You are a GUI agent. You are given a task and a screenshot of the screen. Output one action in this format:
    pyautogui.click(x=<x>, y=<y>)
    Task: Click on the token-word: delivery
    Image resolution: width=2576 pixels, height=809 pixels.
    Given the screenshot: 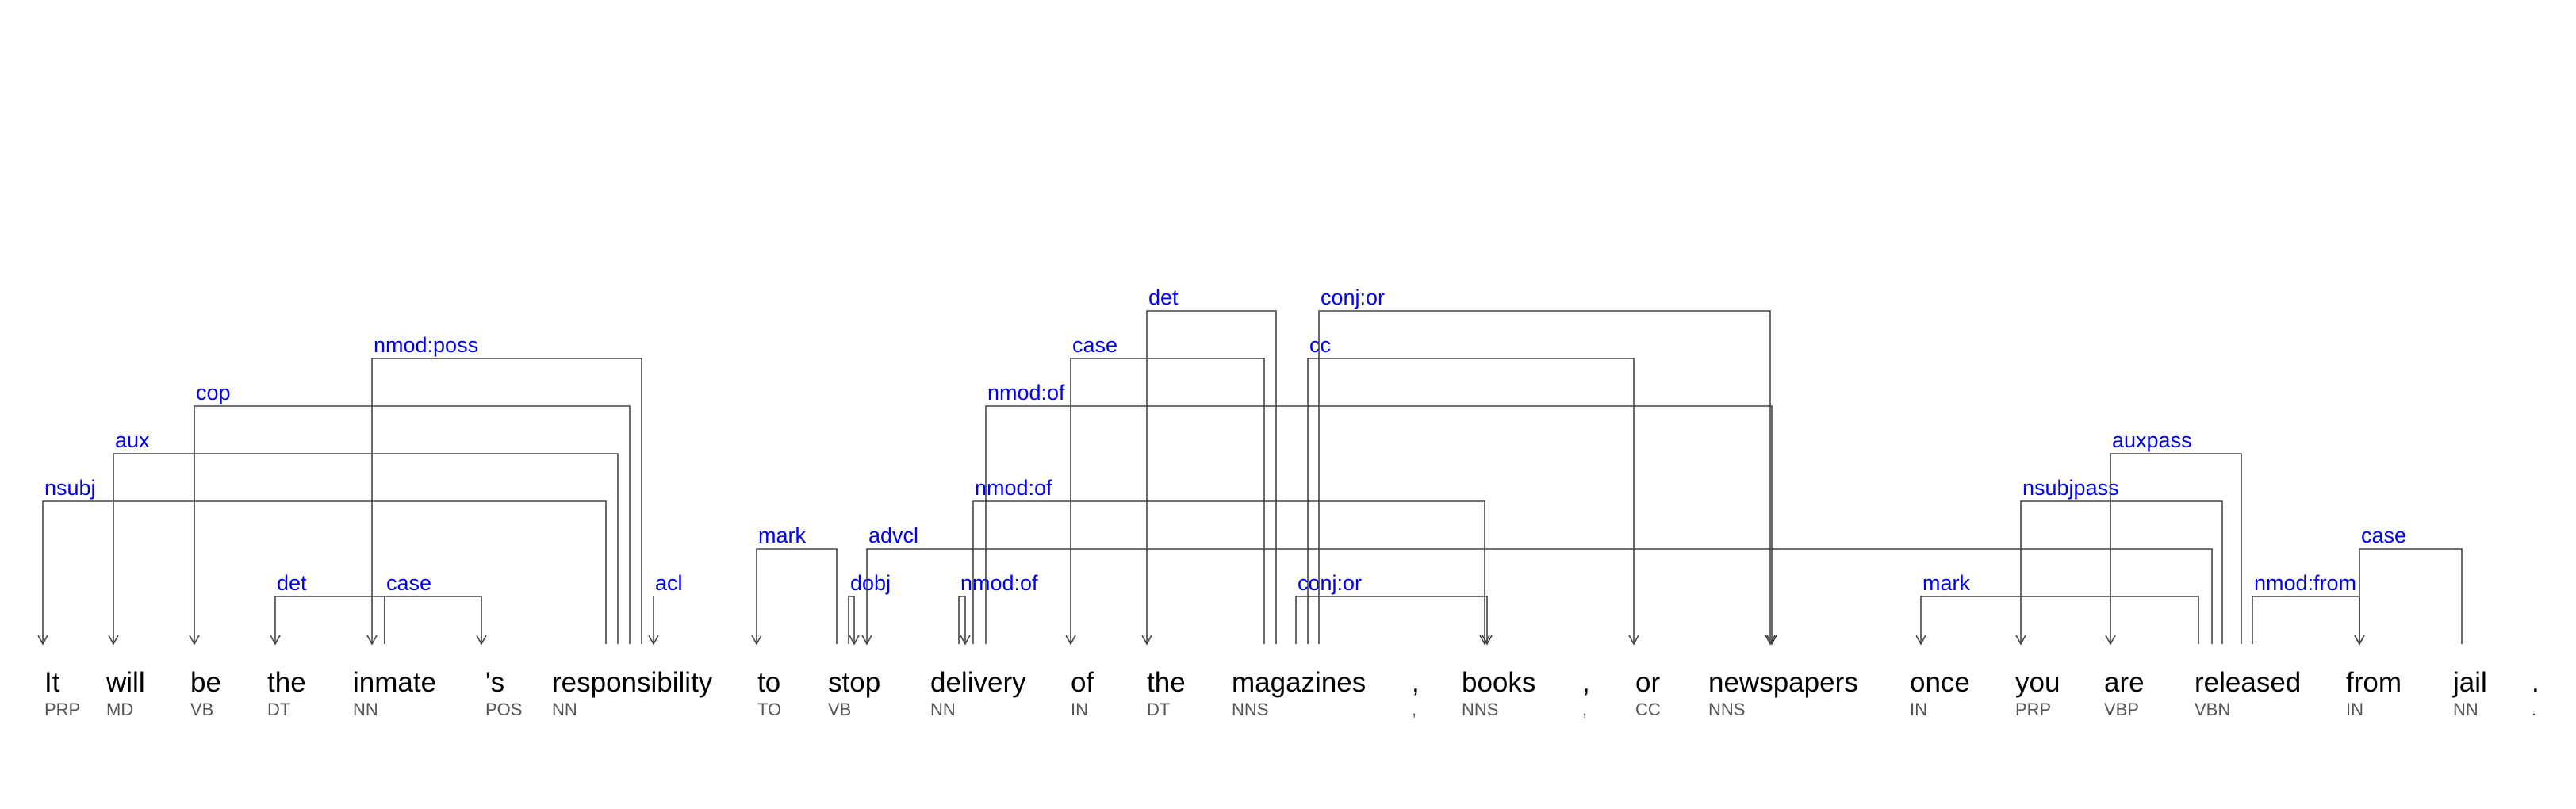 What is the action you would take?
    pyautogui.click(x=978, y=682)
    